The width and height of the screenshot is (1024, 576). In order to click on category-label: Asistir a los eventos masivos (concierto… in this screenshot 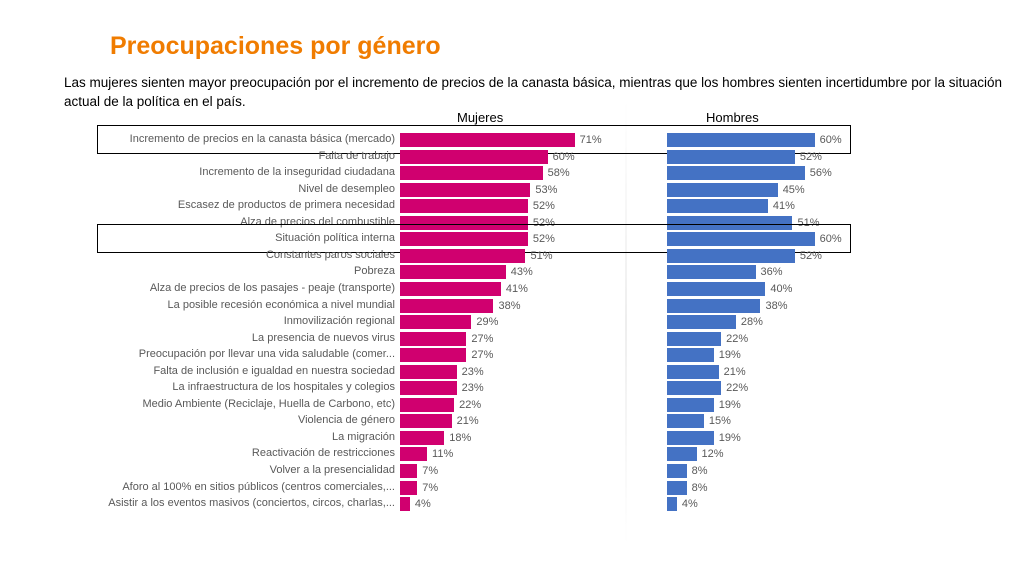, I will do `click(251, 503)`.